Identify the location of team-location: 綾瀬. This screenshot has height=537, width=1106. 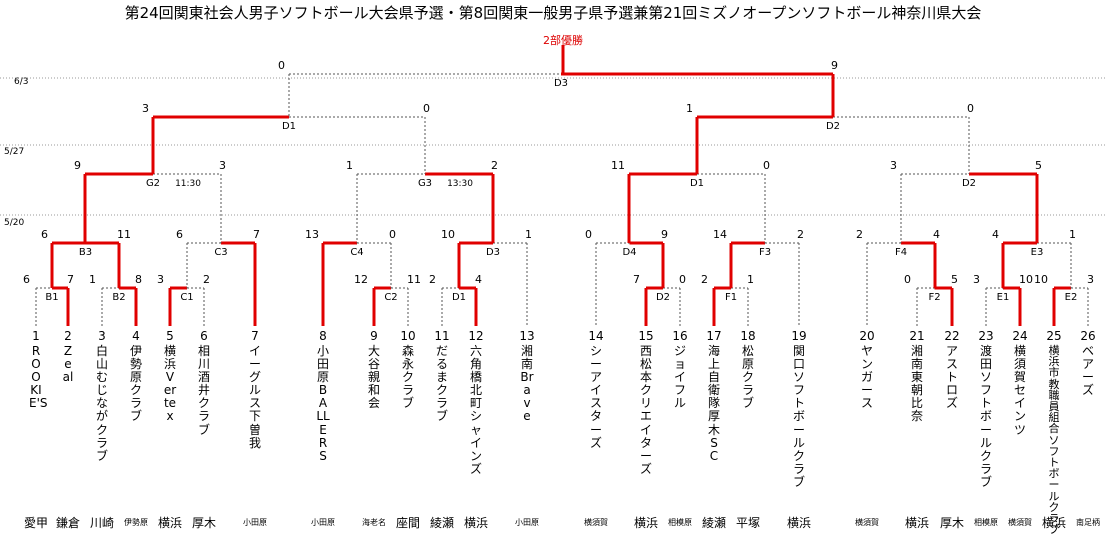
(442, 523).